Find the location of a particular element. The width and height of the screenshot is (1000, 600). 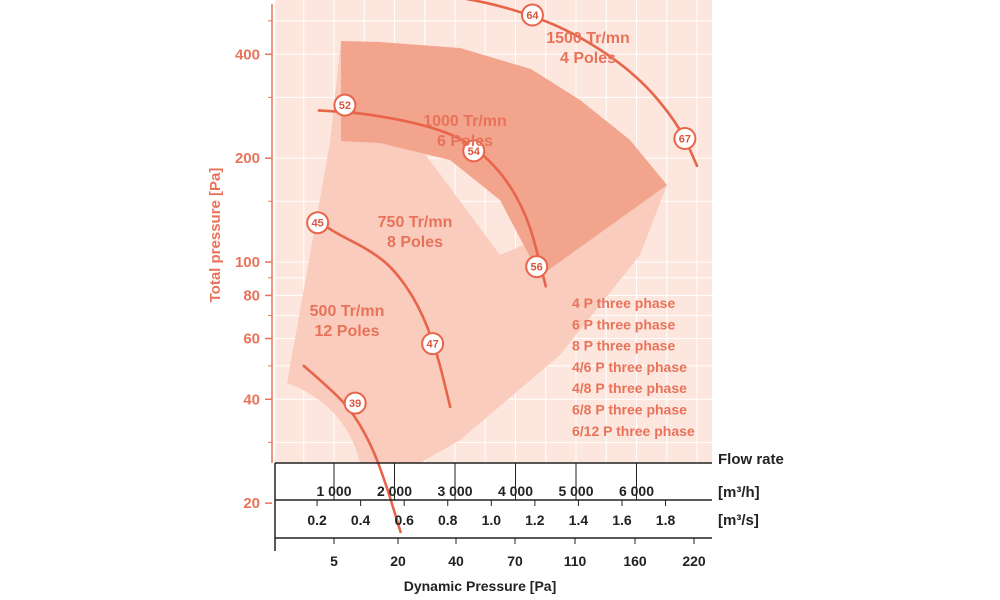

curve-label: 6 Poles is located at coordinates (465, 141).